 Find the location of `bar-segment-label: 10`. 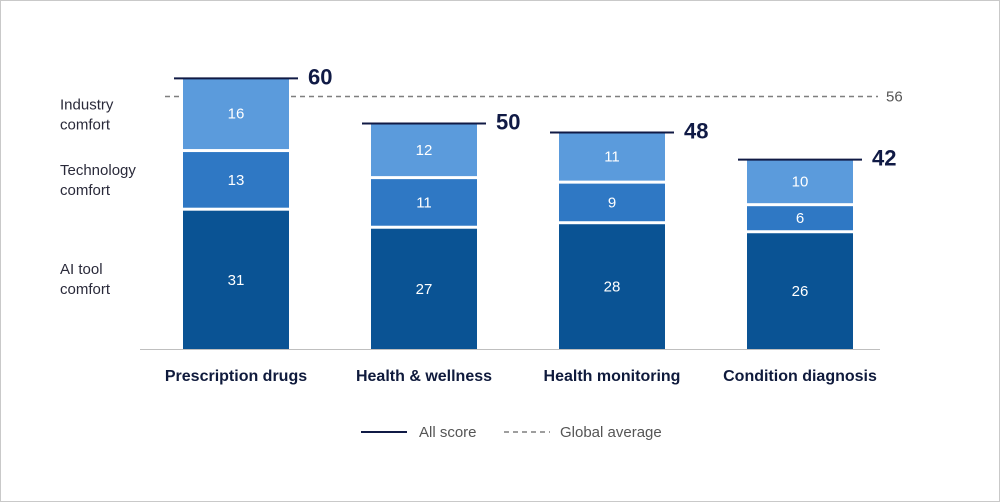

bar-segment-label: 10 is located at coordinates (800, 181).